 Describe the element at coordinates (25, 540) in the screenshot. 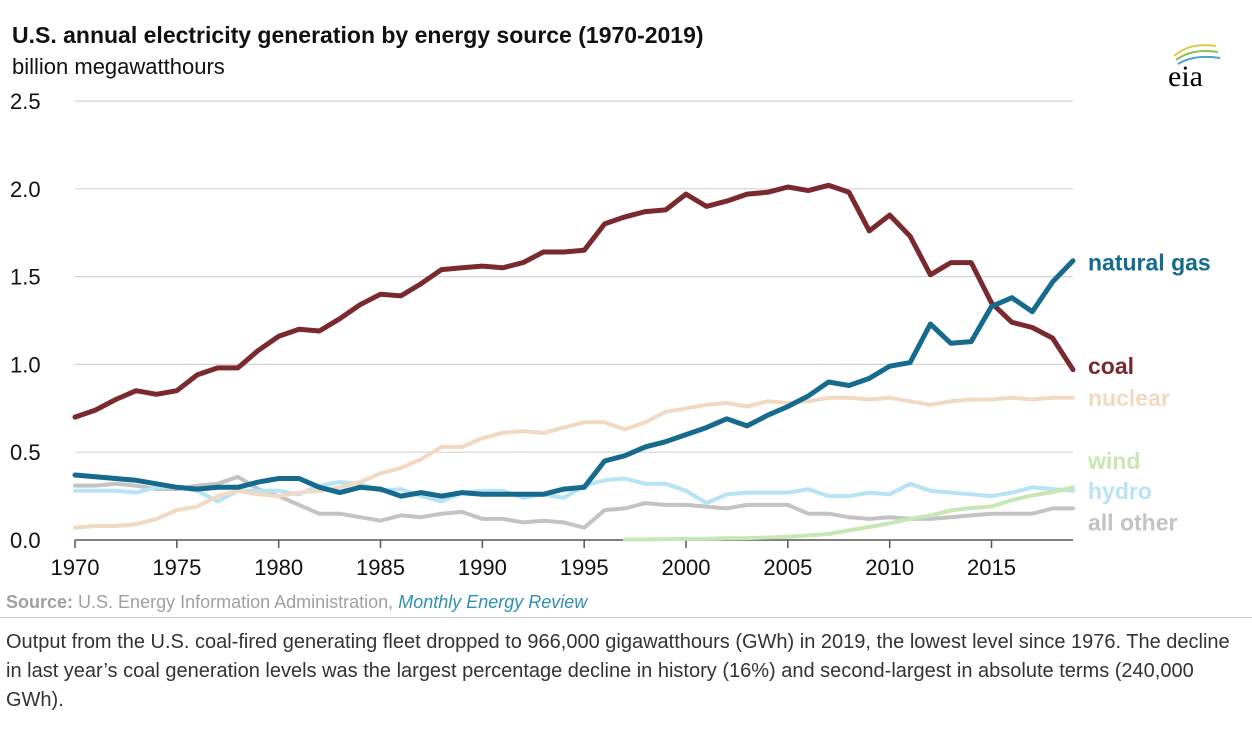

I see `y-tick-label: 0.0` at that location.